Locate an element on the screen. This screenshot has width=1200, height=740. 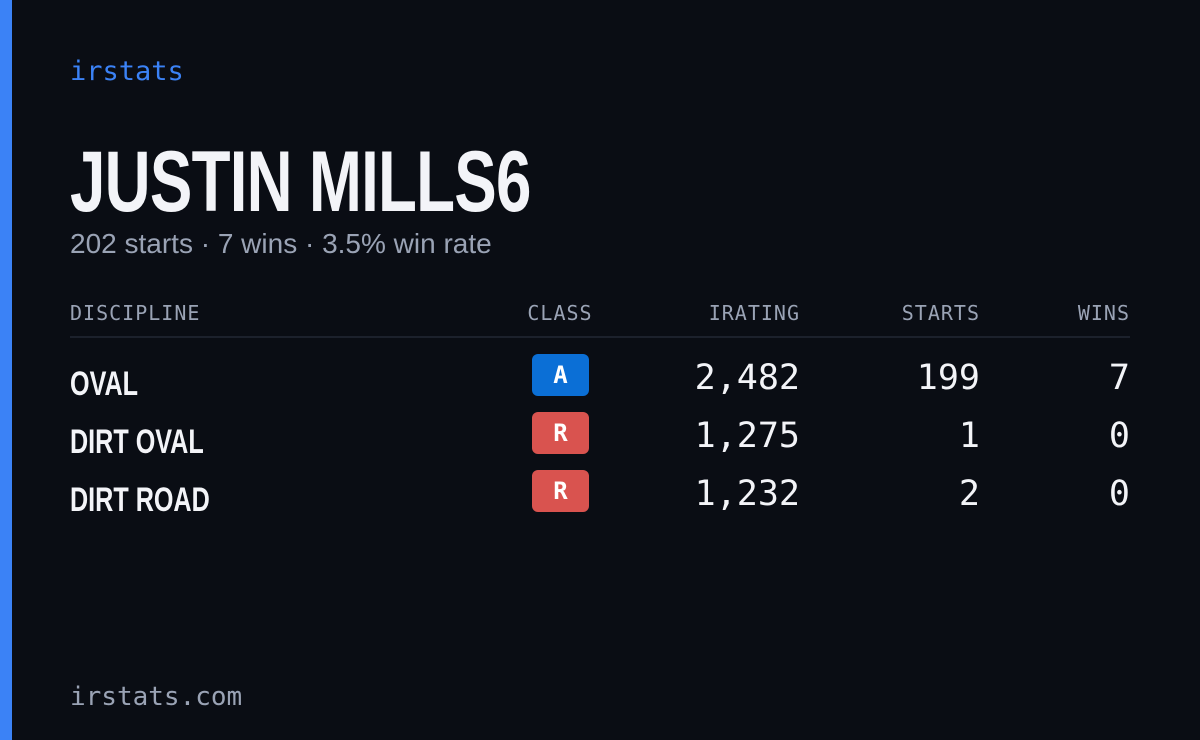
footer-url: irstats.com is located at coordinates (156, 697).